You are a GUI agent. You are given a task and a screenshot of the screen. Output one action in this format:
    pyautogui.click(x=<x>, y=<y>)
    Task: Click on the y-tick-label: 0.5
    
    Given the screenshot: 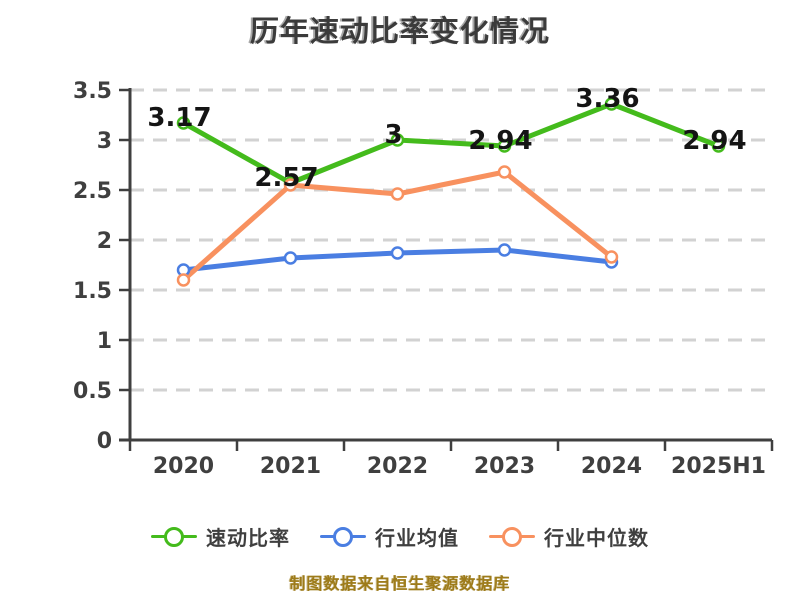 What is the action you would take?
    pyautogui.click(x=92, y=391)
    